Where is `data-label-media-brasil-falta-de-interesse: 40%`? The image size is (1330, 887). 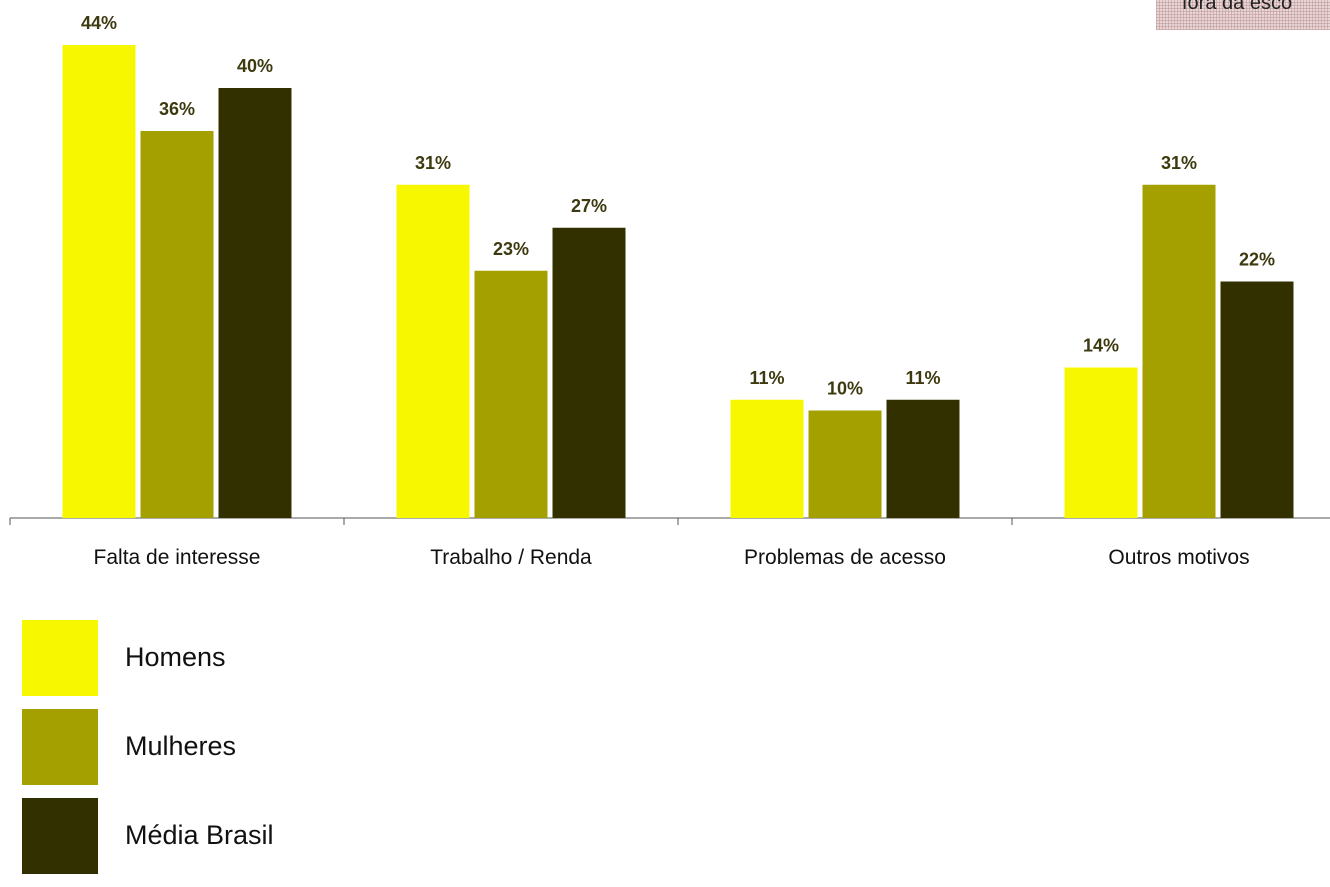
data-label-media-brasil-falta-de-interesse: 40% is located at coordinates (255, 66).